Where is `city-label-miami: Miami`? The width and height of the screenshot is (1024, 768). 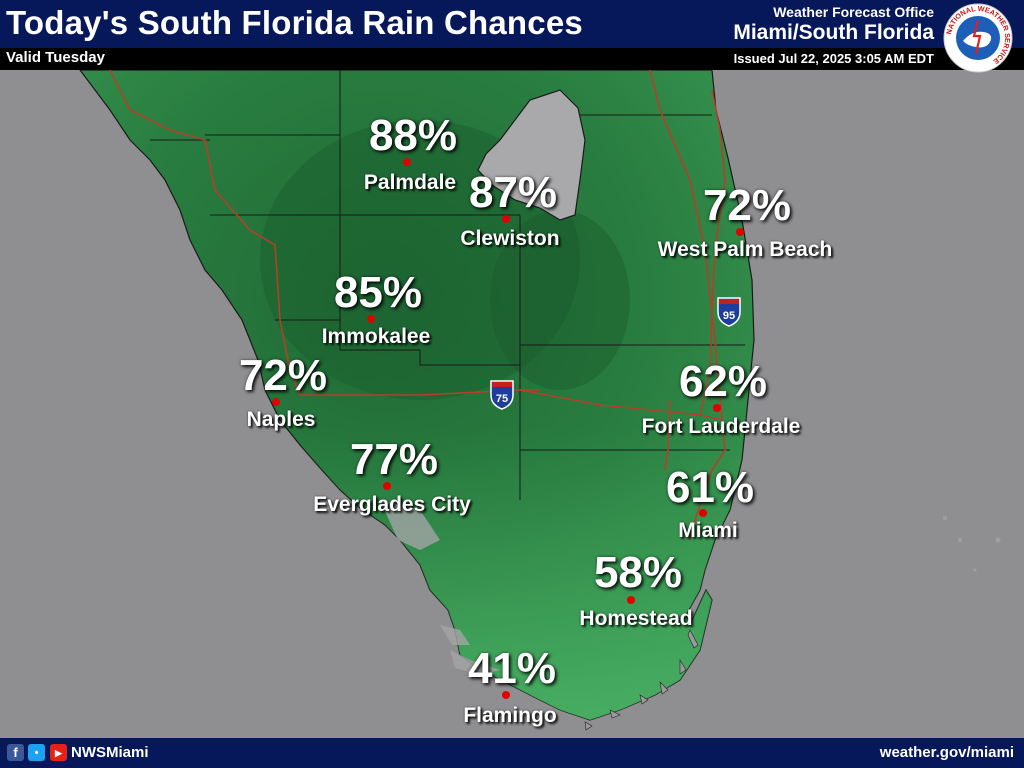 city-label-miami: Miami is located at coordinates (708, 530).